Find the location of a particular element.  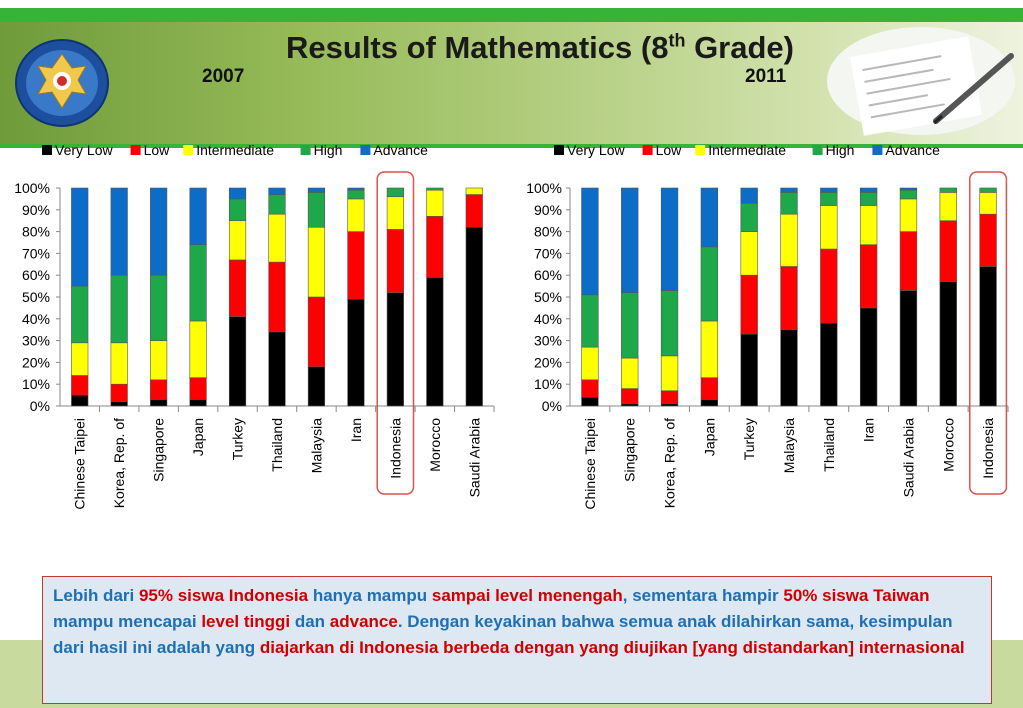

x-tick-label: Korea, Rep. of is located at coordinates (670, 463).